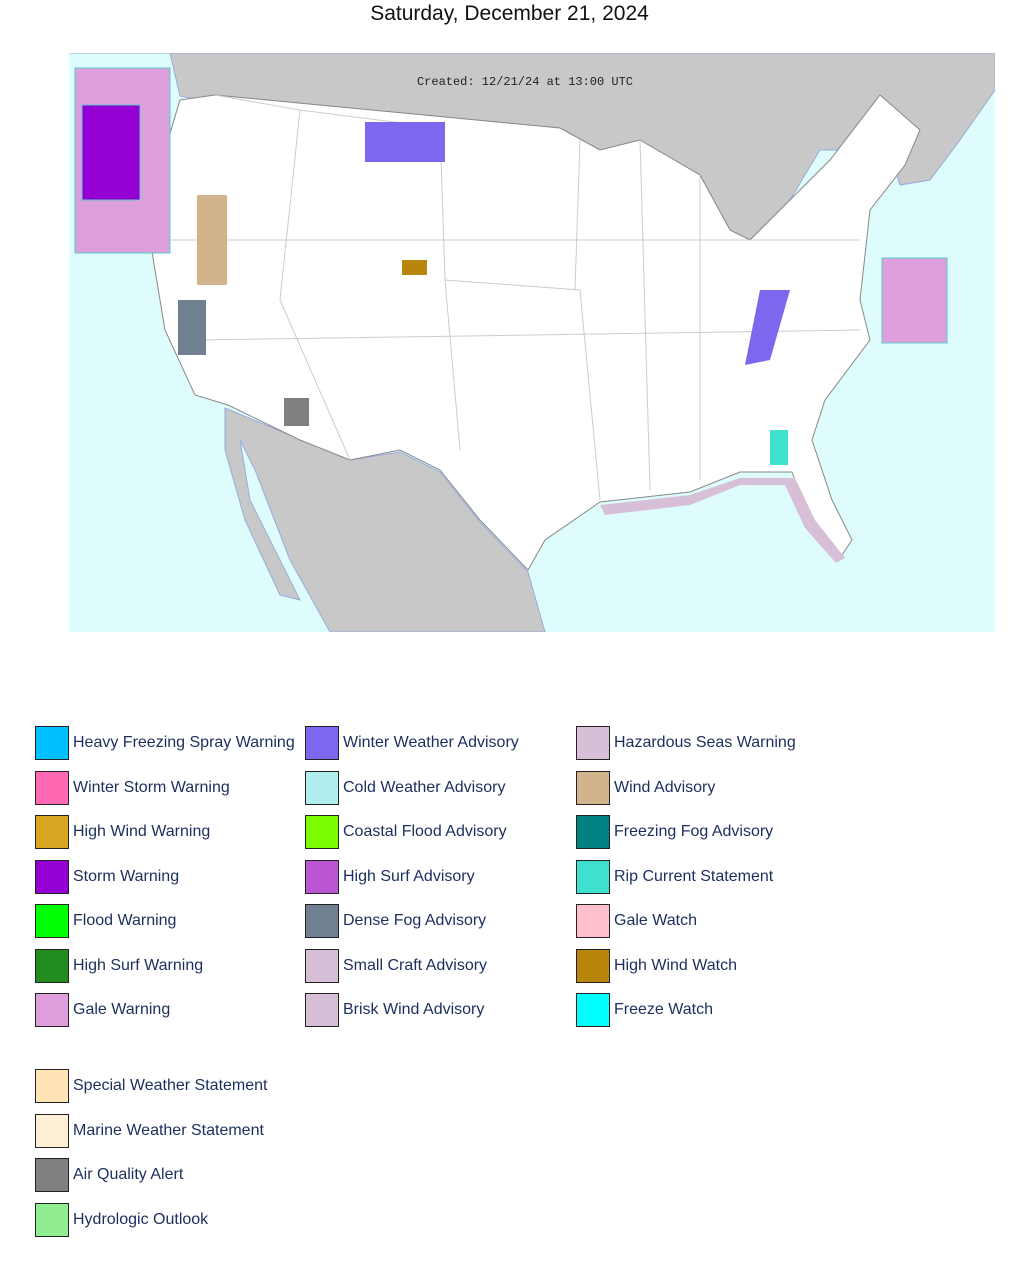 The height and width of the screenshot is (1280, 1019). Describe the element at coordinates (525, 82) in the screenshot. I see `created-label: Created: 12/21/24 at 13:00 UTC` at that location.